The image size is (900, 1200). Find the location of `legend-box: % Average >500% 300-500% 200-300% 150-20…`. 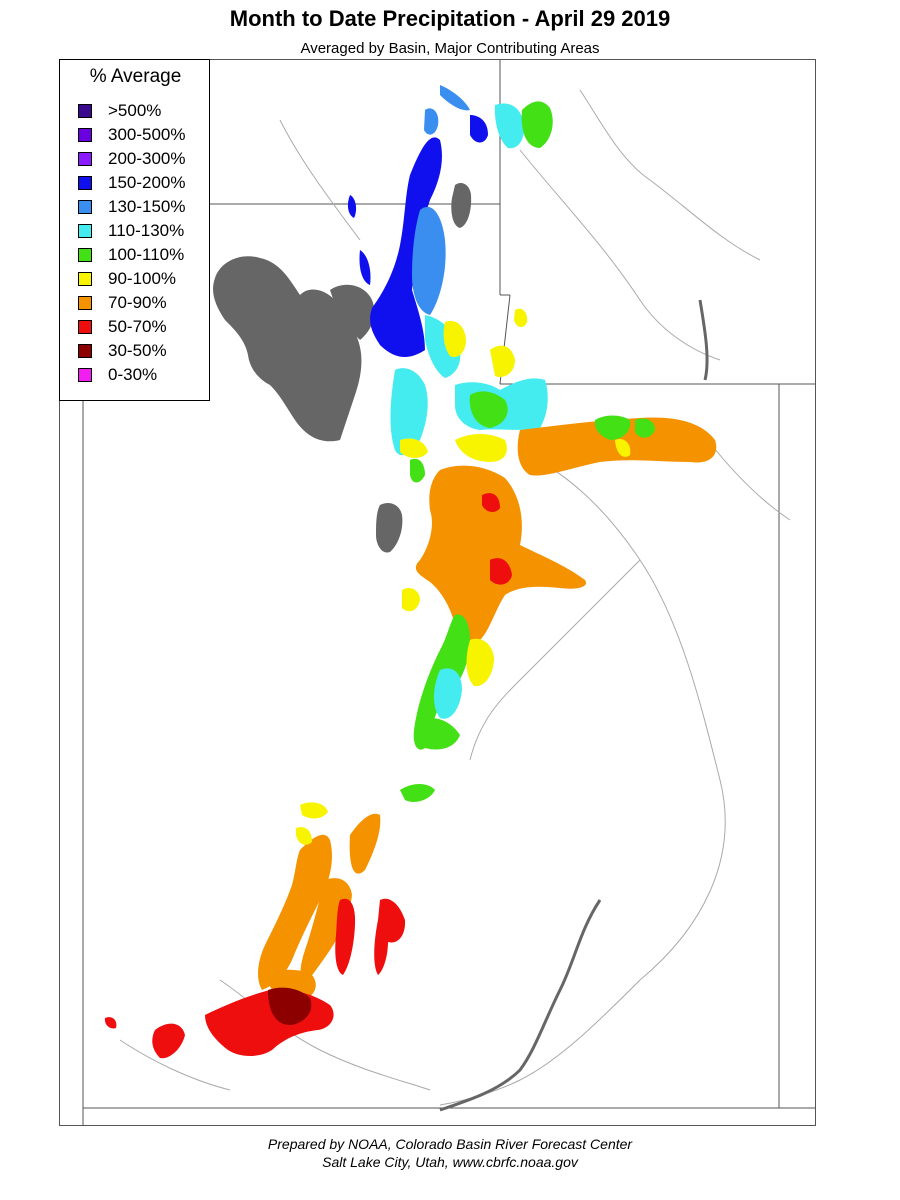

legend-box: % Average >500% 300-500% 200-300% 150-20… is located at coordinates (134, 230).